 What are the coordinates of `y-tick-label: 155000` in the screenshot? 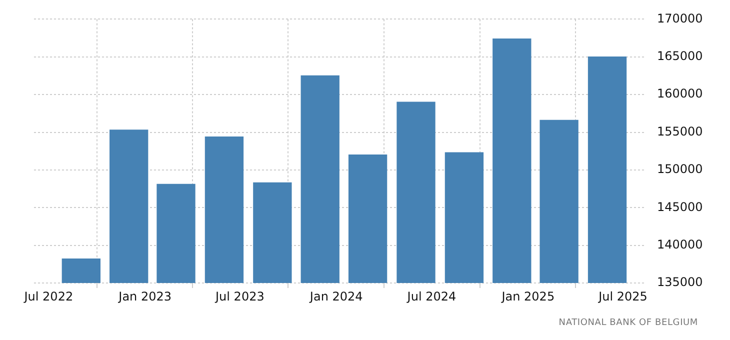 It's located at (680, 131).